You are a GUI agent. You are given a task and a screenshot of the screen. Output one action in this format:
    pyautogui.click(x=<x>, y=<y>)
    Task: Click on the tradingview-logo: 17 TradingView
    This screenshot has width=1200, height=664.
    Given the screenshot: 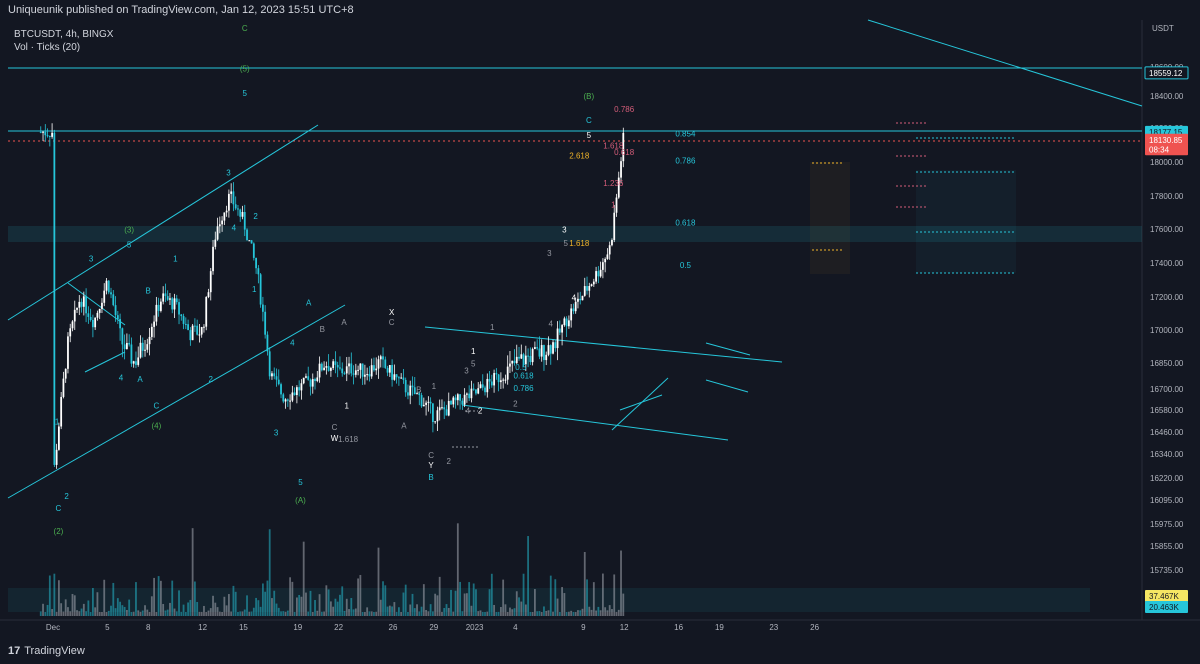 What is the action you would take?
    pyautogui.click(x=46, y=651)
    